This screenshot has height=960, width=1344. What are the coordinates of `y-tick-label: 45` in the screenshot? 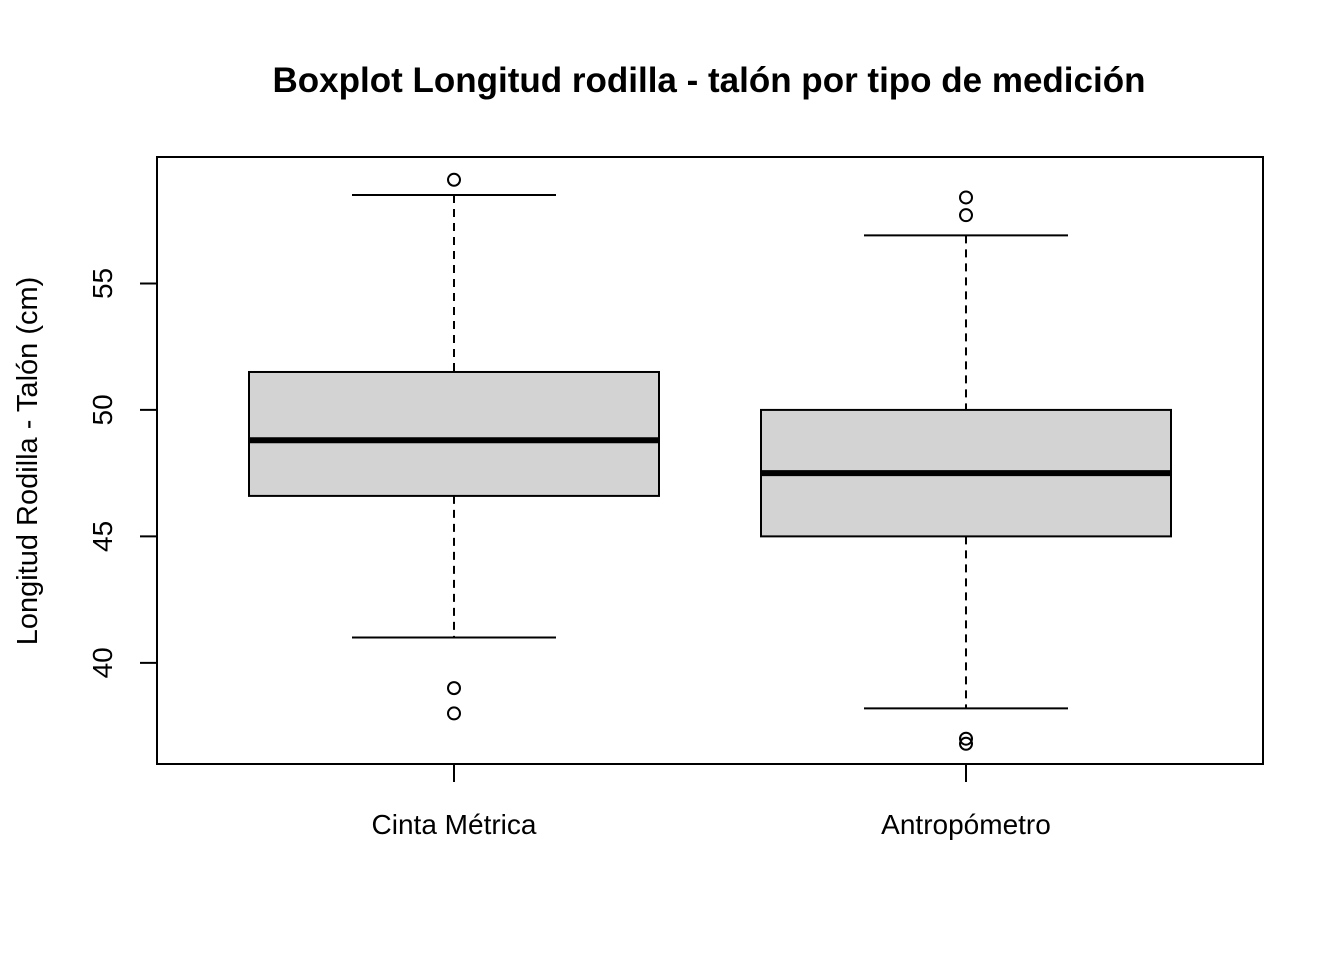 It's located at (102, 536).